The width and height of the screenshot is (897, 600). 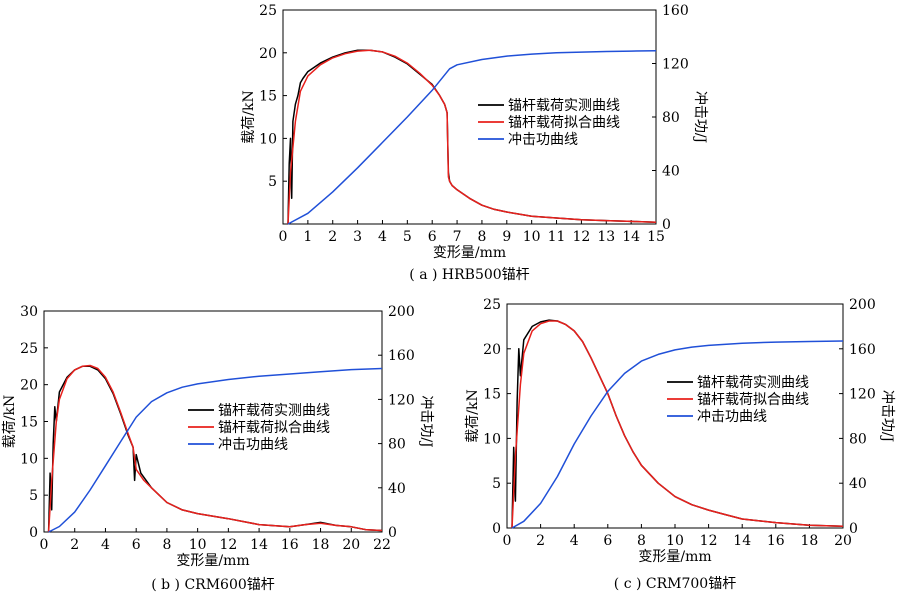 What do you see at coordinates (606, 237) in the screenshot?
I see `x-tick-label: 13` at bounding box center [606, 237].